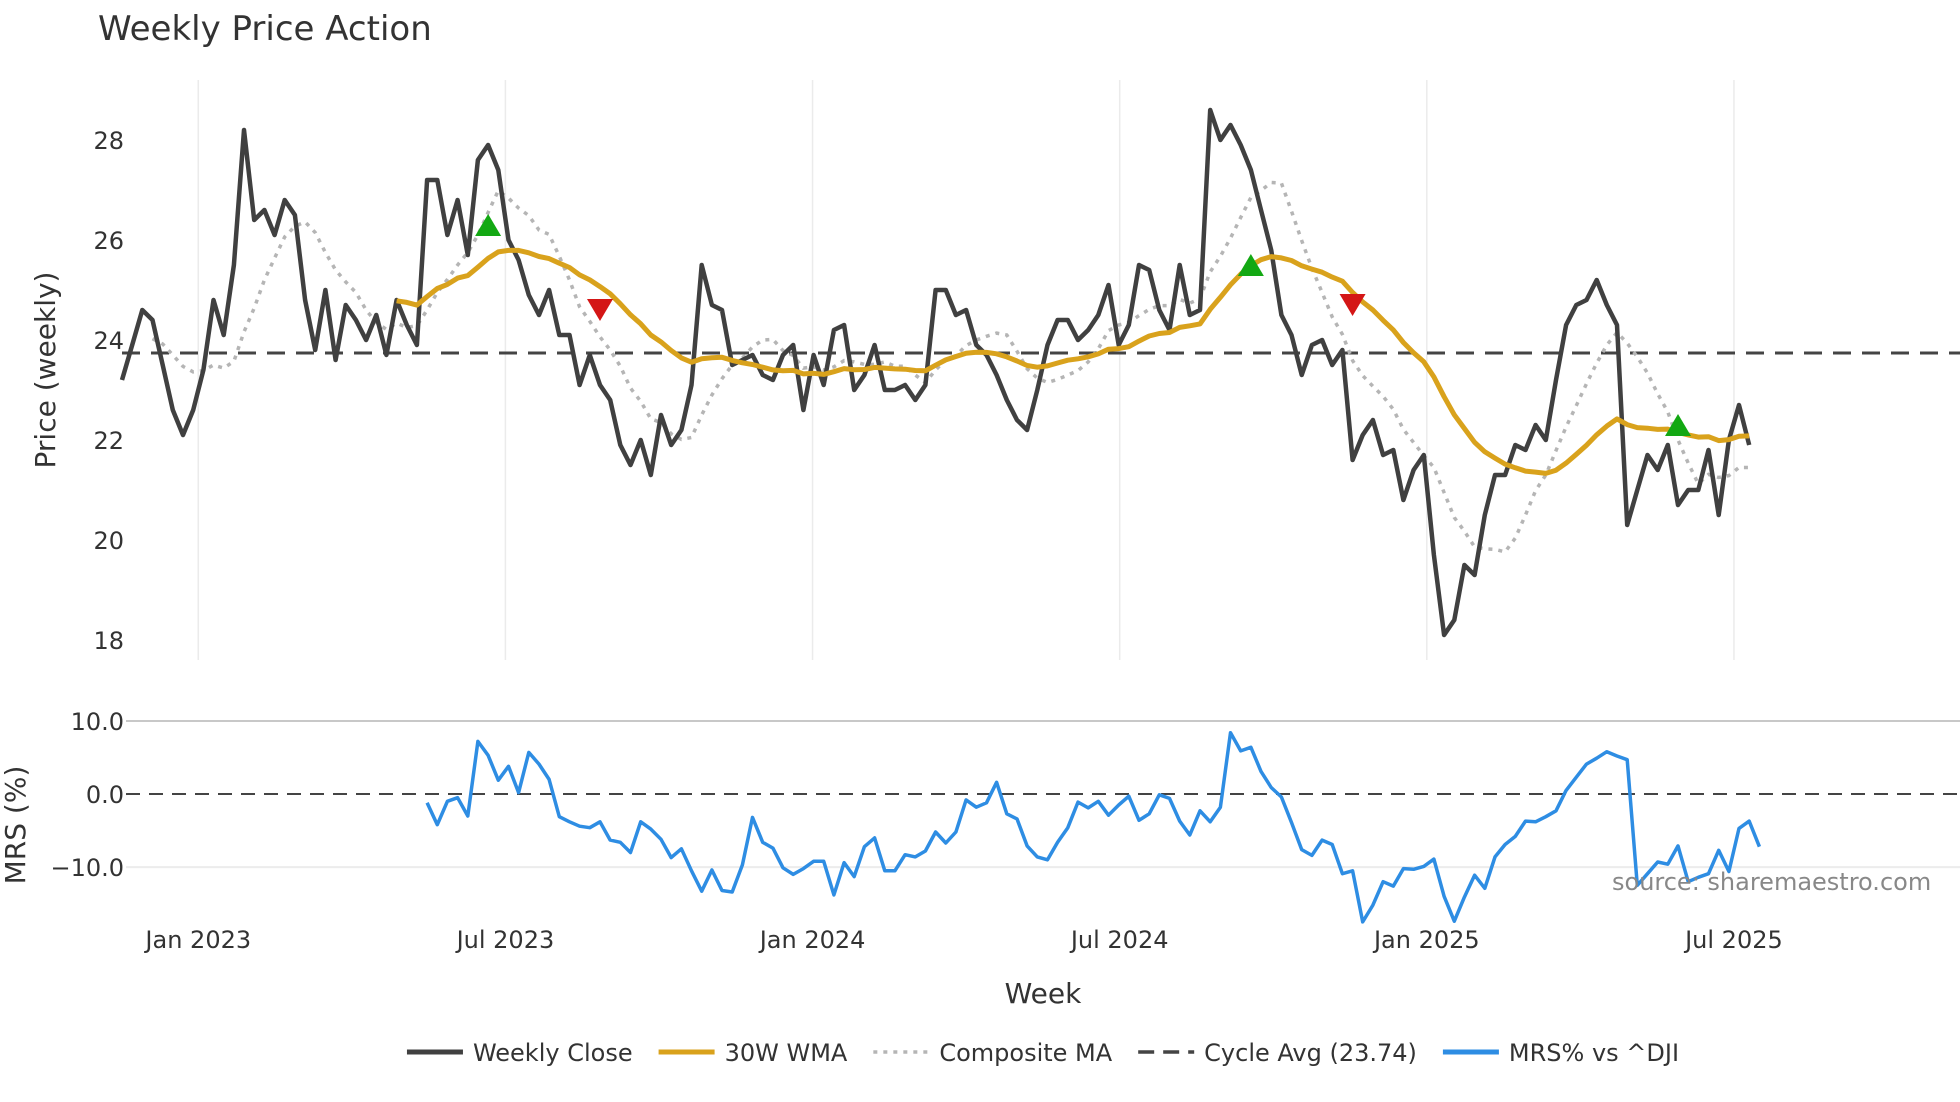 The width and height of the screenshot is (1960, 1102). What do you see at coordinates (108, 241) in the screenshot?
I see `price-y-tick: 26` at bounding box center [108, 241].